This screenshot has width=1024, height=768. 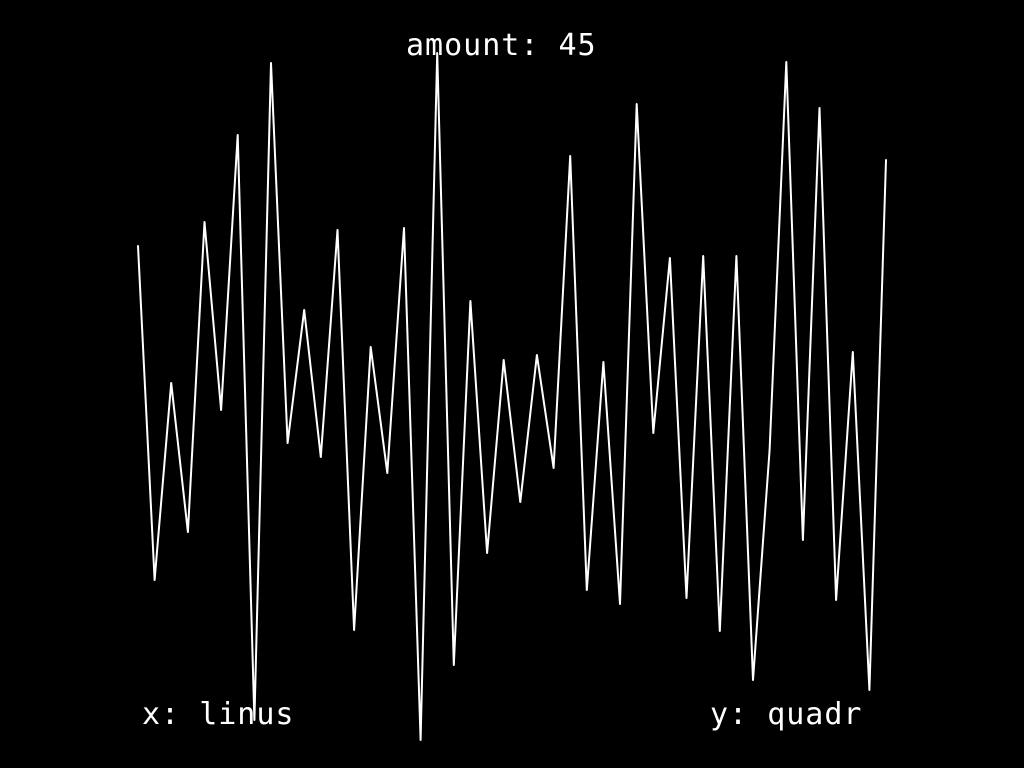 I want to click on x-function-value: linus, so click(x=247, y=714).